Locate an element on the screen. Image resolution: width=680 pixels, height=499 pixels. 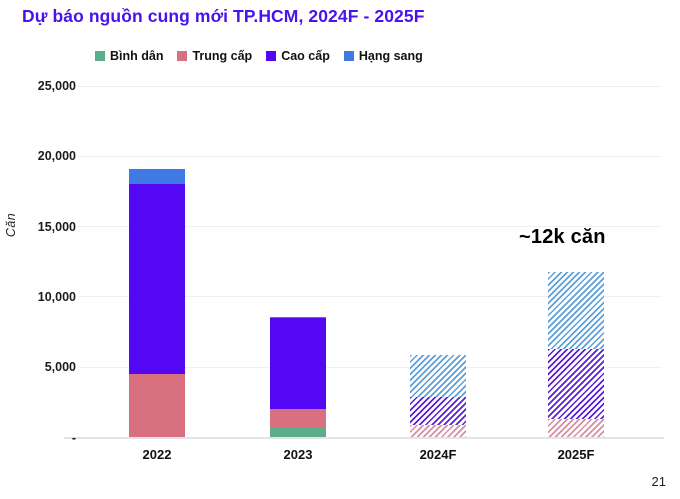
bar-segment-trung-cap-2025f is located at coordinates (576, 428).